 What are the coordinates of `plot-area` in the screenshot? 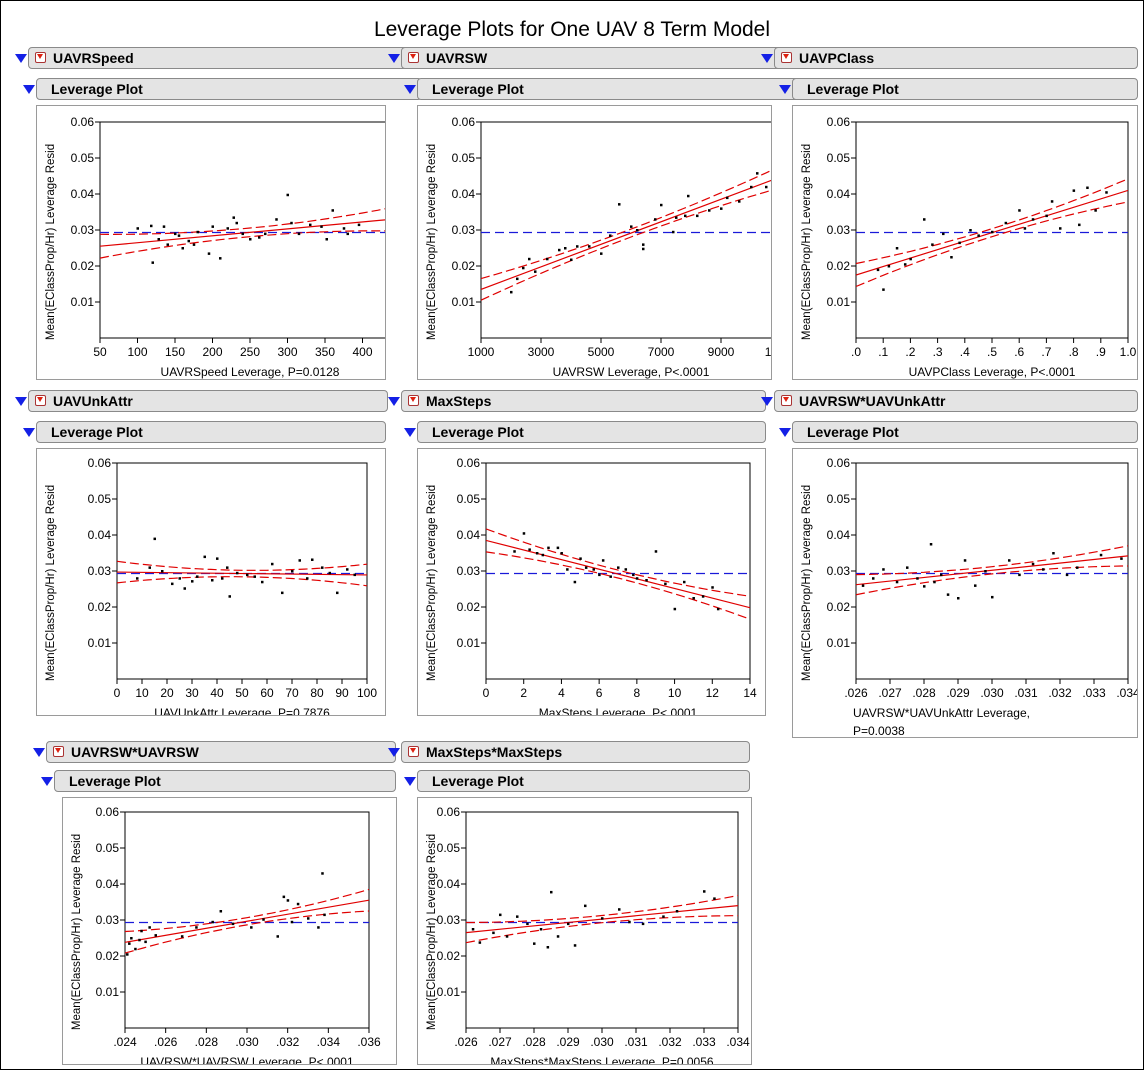 It's located at (242, 571).